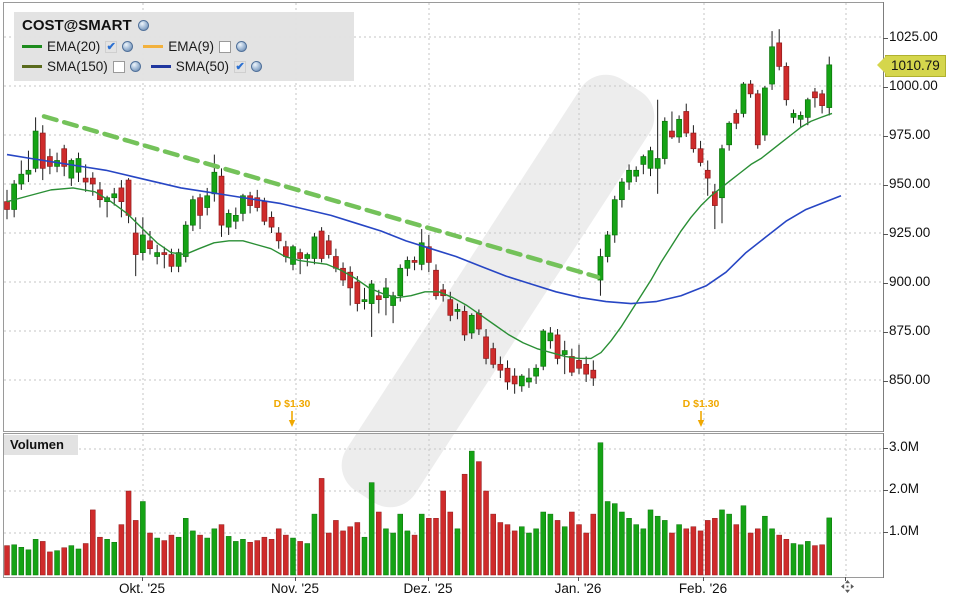  Describe the element at coordinates (428, 588) in the screenshot. I see `time-axis-label: Dez. '25` at that location.